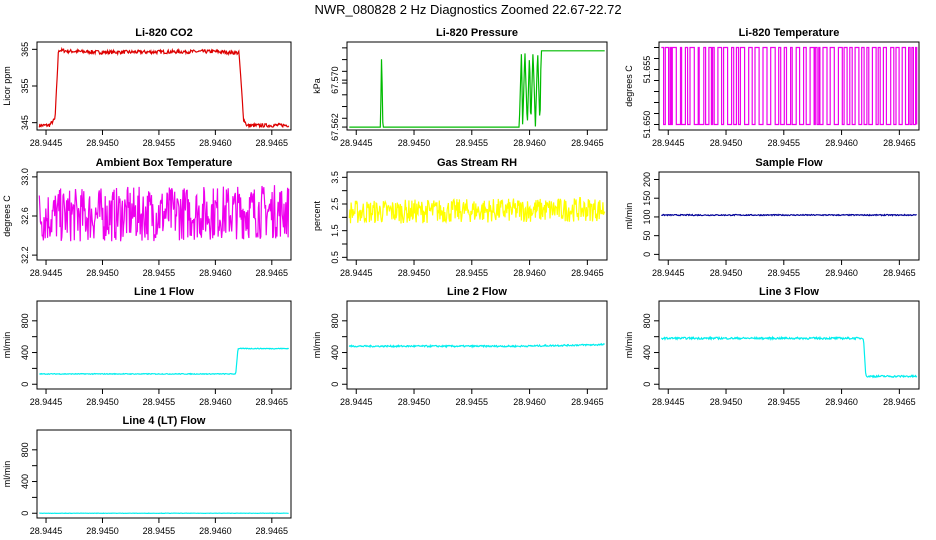  I want to click on y-tick-label: 67.562, so click(335, 127).